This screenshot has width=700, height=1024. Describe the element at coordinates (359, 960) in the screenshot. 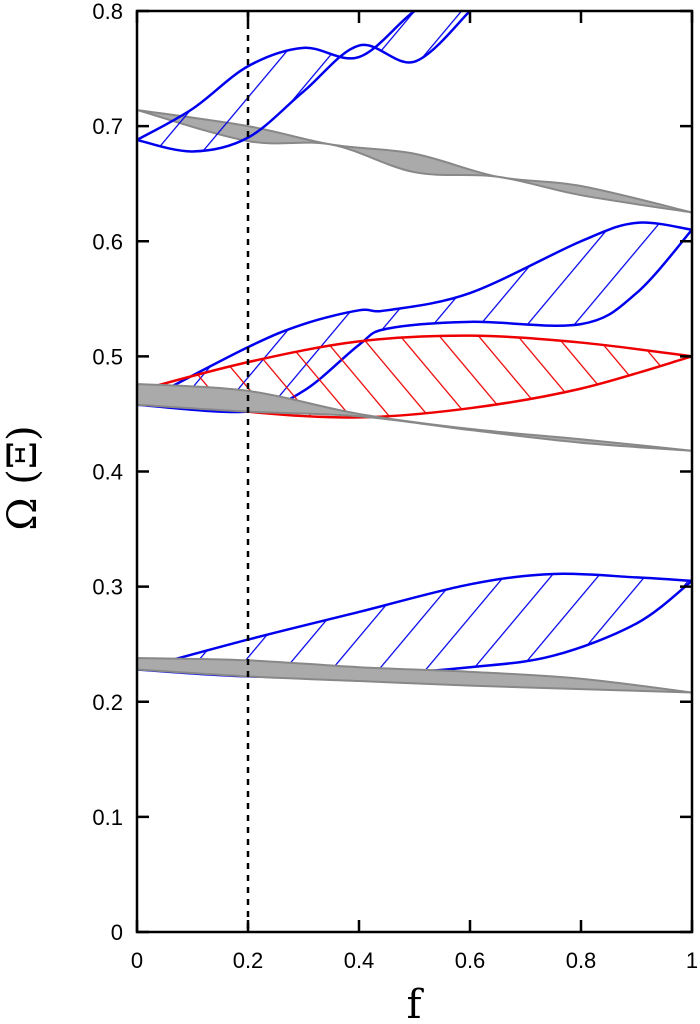

I see `x-tick-label: 0.4` at that location.